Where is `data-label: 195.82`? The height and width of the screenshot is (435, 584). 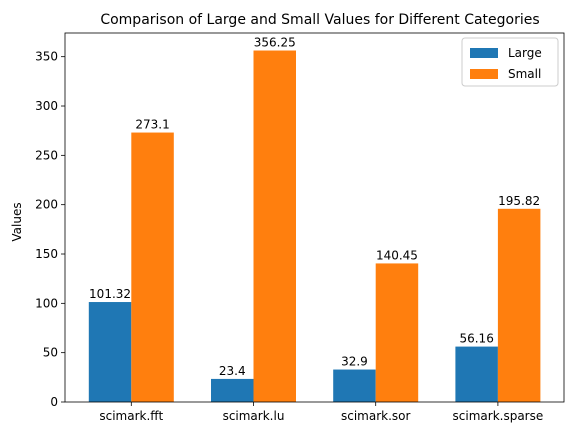
data-label: 195.82 is located at coordinates (519, 201).